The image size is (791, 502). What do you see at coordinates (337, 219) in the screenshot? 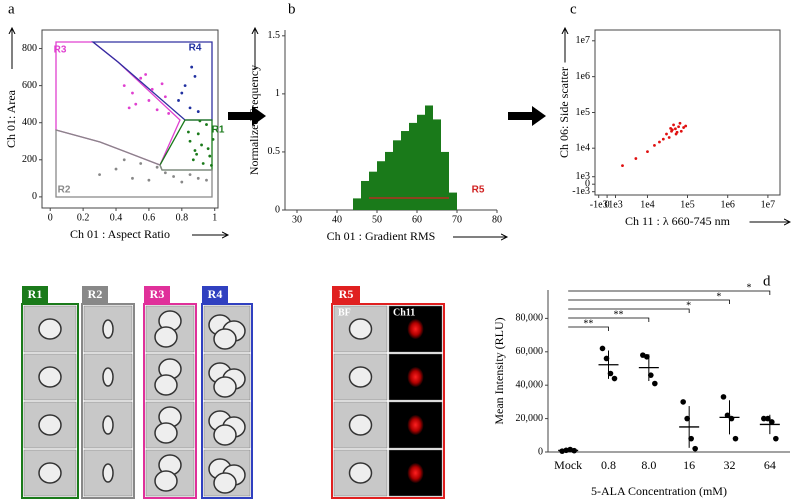
I see `x-tick-label: 40` at bounding box center [337, 219].